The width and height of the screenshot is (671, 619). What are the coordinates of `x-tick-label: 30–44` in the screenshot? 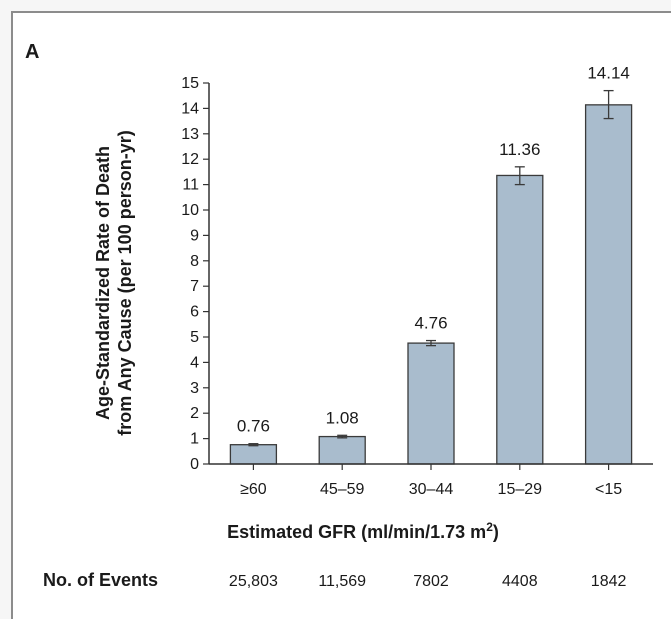 It's located at (431, 489).